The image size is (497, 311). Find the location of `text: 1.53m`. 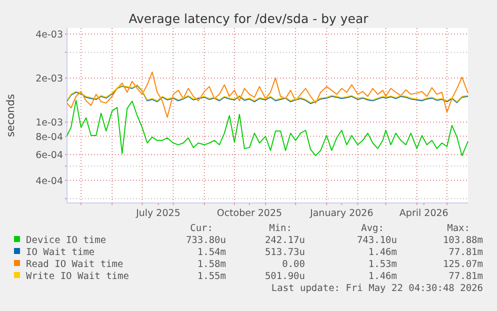

text: 1.53m is located at coordinates (383, 264).